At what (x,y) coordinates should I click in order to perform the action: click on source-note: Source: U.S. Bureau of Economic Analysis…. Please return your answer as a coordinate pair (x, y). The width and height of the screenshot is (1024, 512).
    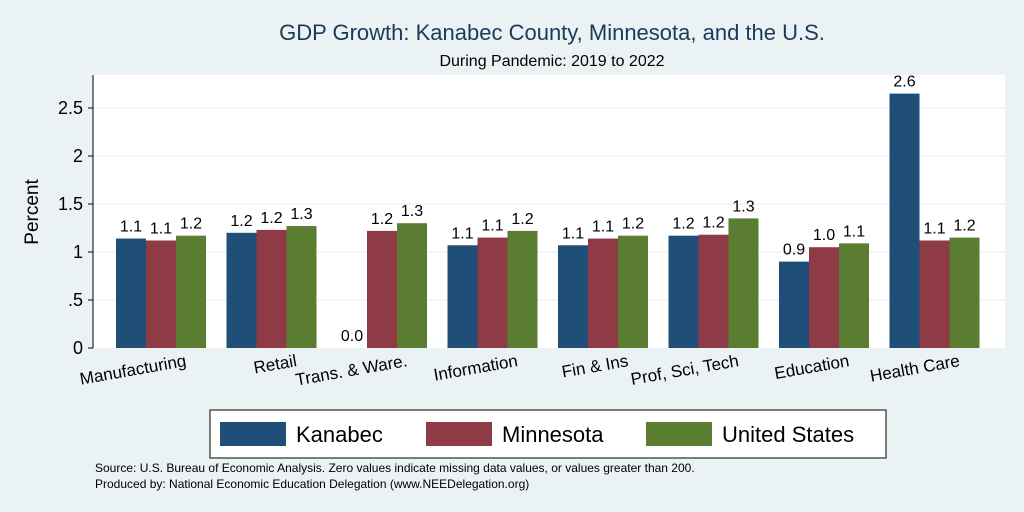
    Looking at the image, I should click on (395, 468).